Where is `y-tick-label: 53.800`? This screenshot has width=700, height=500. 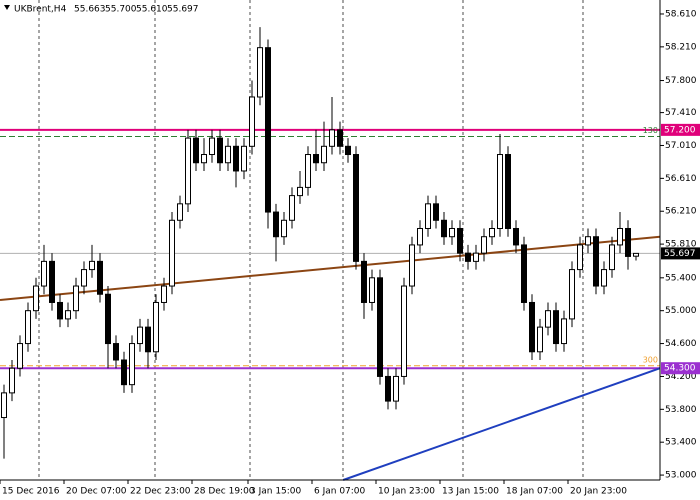
y-tick-label: 53.800 is located at coordinates (681, 410).